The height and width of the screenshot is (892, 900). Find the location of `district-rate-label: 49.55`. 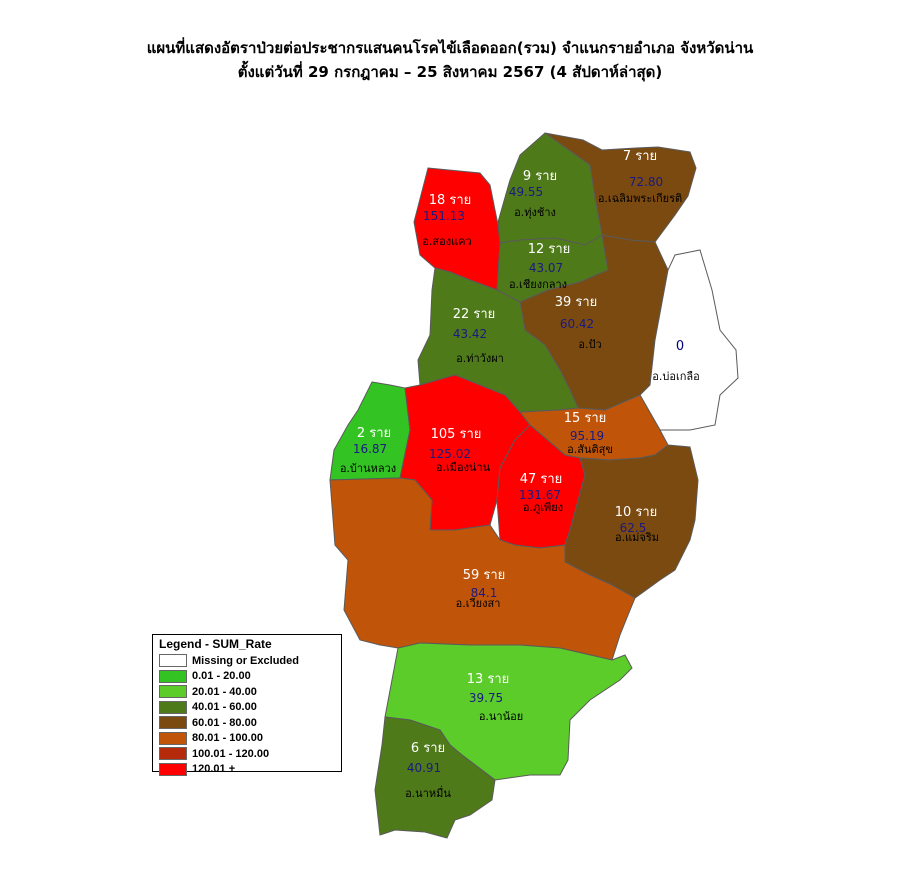

district-rate-label: 49.55 is located at coordinates (526, 192).